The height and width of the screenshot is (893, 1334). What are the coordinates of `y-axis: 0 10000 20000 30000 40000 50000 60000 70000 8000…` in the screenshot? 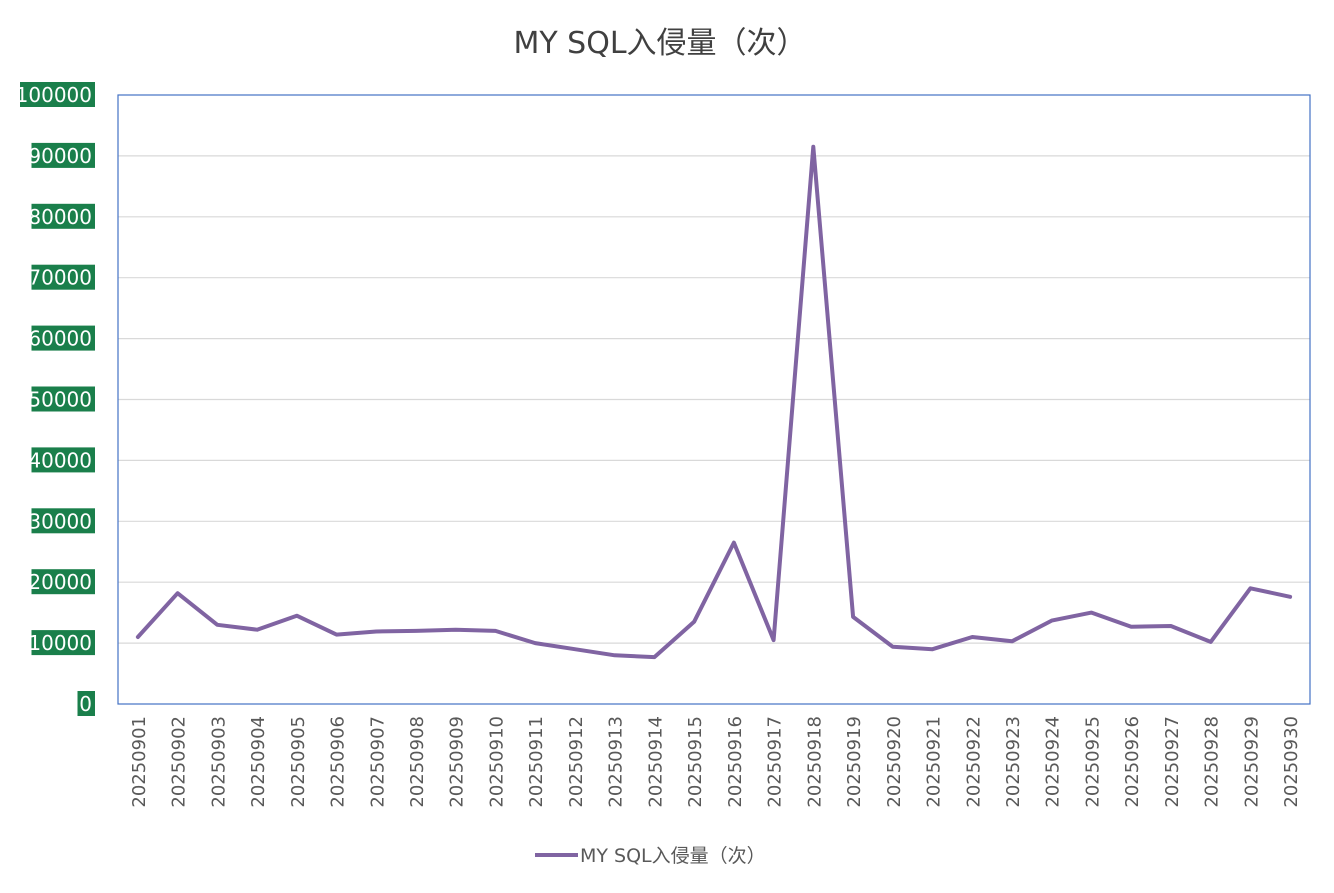 It's located at (55, 399).